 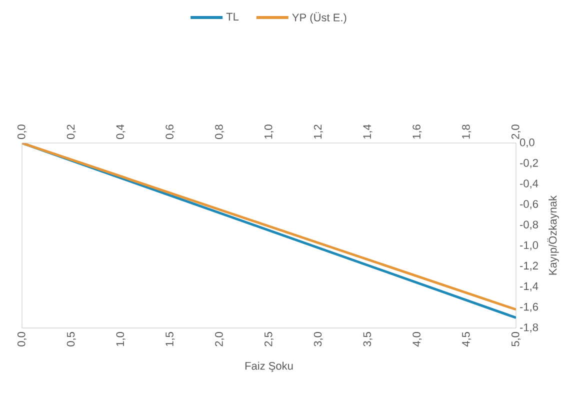 I want to click on x-tick-label: 3,5, so click(x=367, y=339).